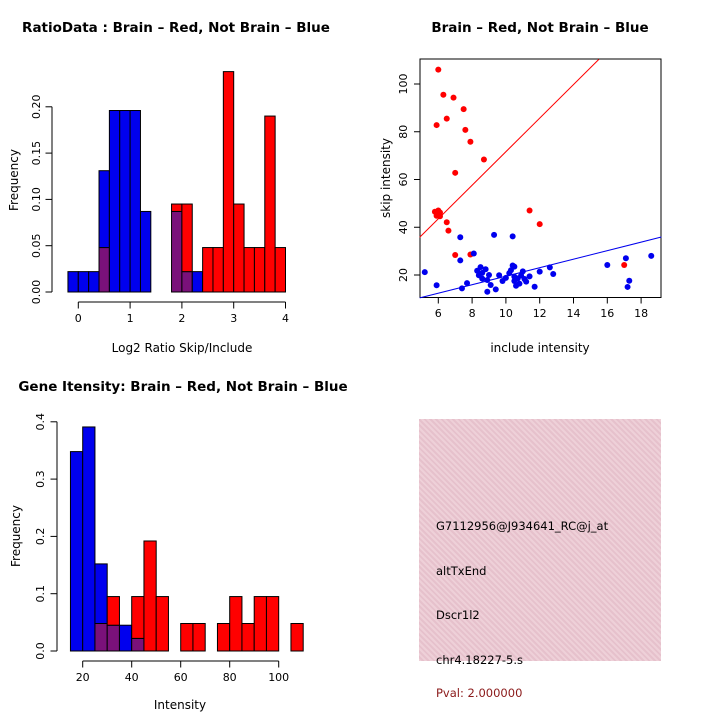 The image size is (720, 720). What do you see at coordinates (182, 348) in the screenshot?
I see `ratio-histogram-xlabel: Log2 Ratio Skip/Include` at bounding box center [182, 348].